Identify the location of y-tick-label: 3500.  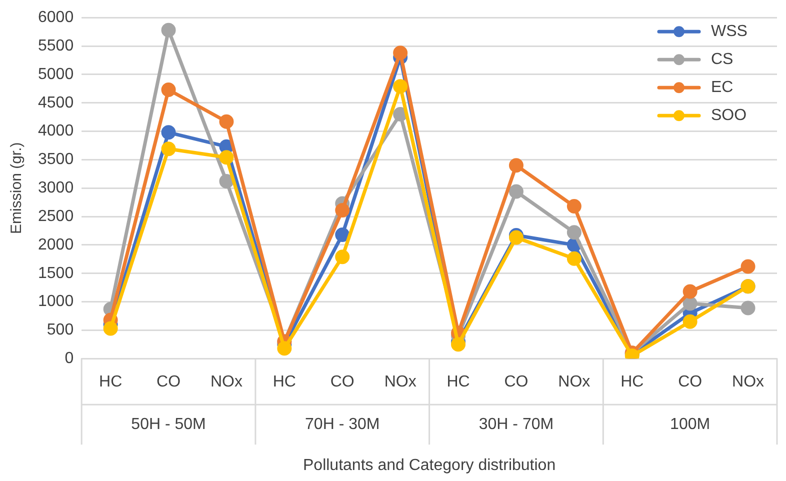
(56, 159).